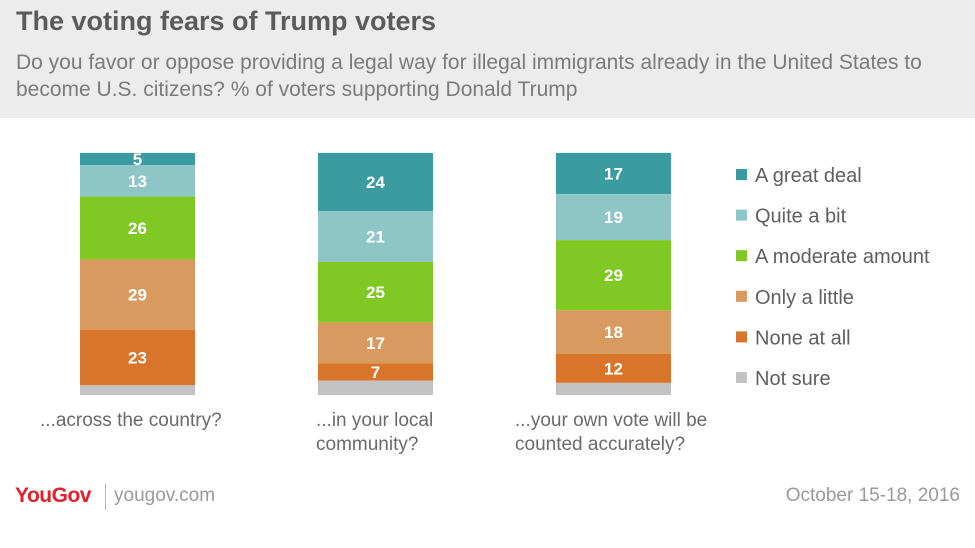  Describe the element at coordinates (793, 379) in the screenshot. I see `legend-label: Not sure` at that location.